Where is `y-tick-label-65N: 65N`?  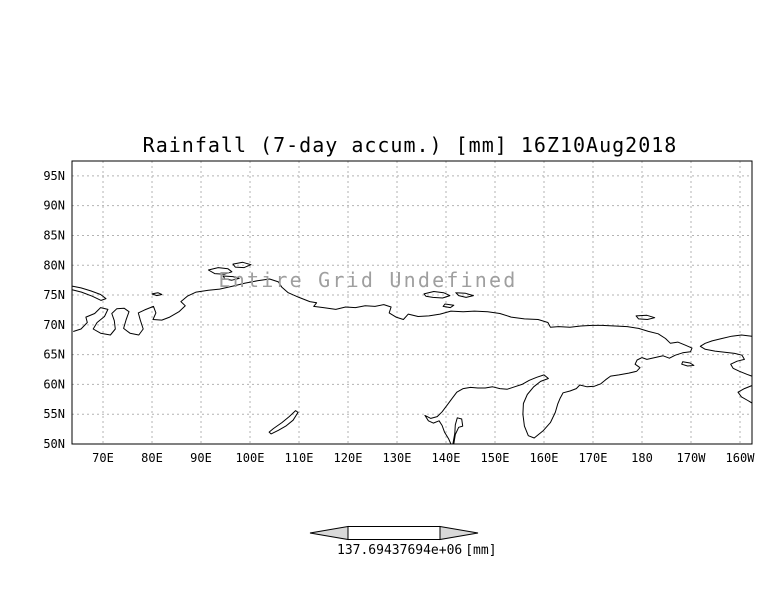 y-tick-label-65N: 65N is located at coordinates (54, 355).